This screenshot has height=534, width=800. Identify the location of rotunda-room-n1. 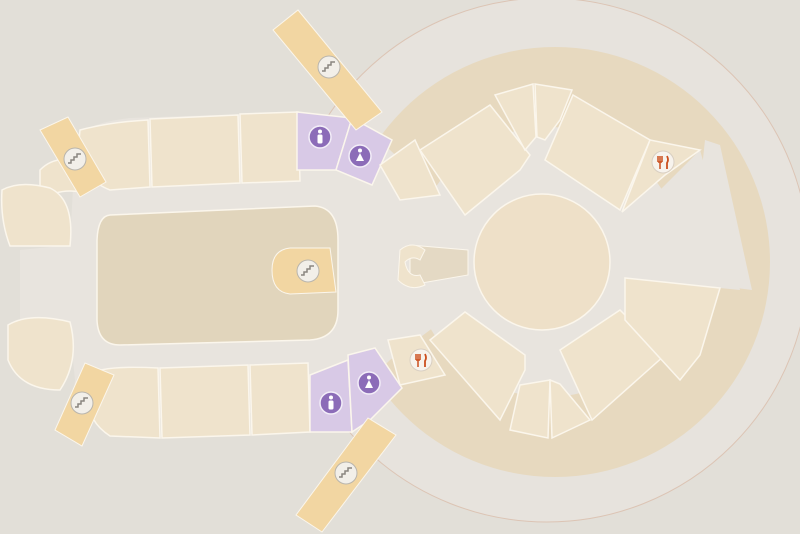
(515, 117).